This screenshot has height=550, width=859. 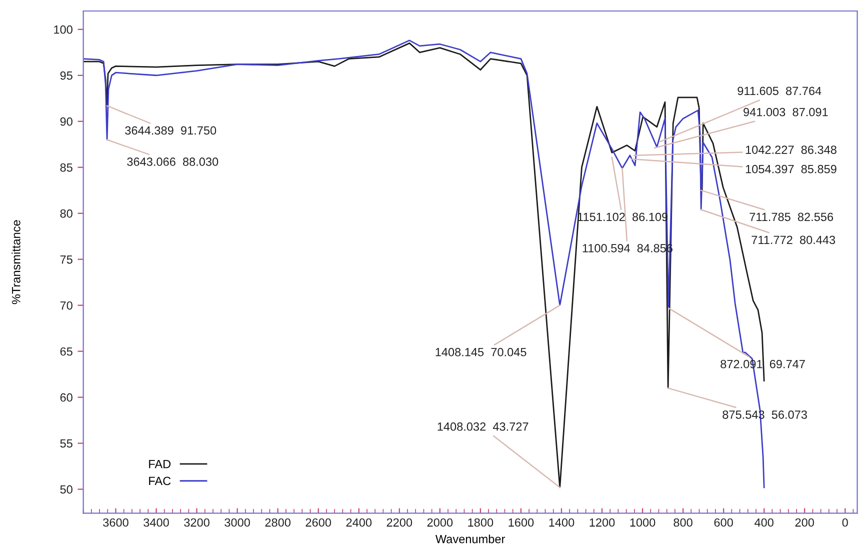 I want to click on y-tick-label: 100, so click(x=63, y=29).